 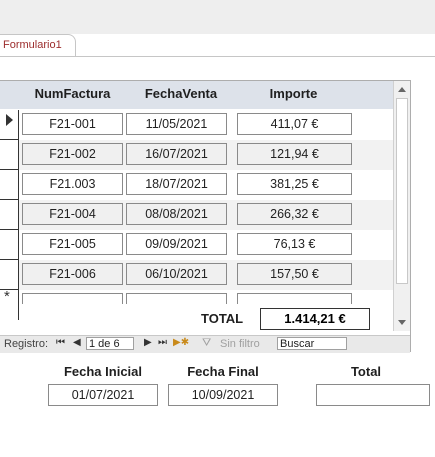 I want to click on record-label: Registro:, so click(x=26, y=344).